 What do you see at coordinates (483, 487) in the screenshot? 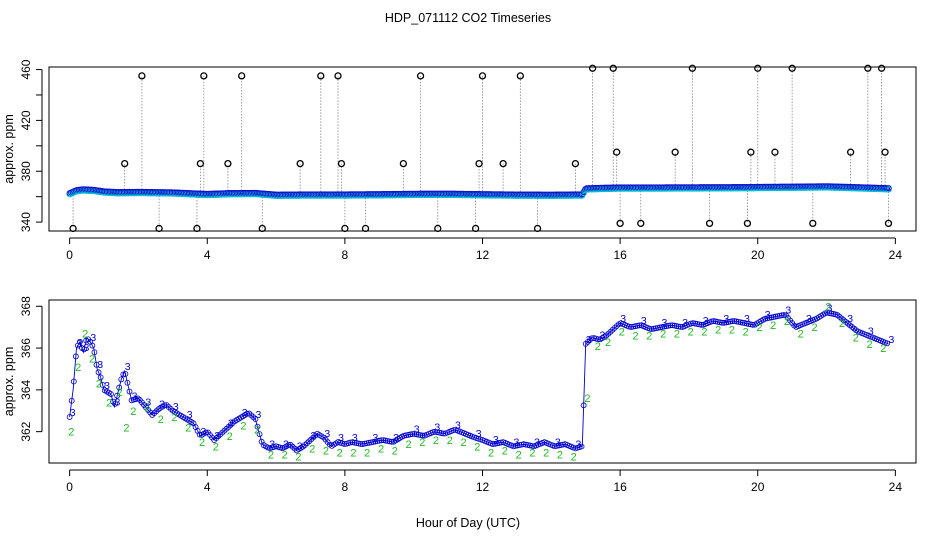
I see `x-tick-label: 12` at bounding box center [483, 487].